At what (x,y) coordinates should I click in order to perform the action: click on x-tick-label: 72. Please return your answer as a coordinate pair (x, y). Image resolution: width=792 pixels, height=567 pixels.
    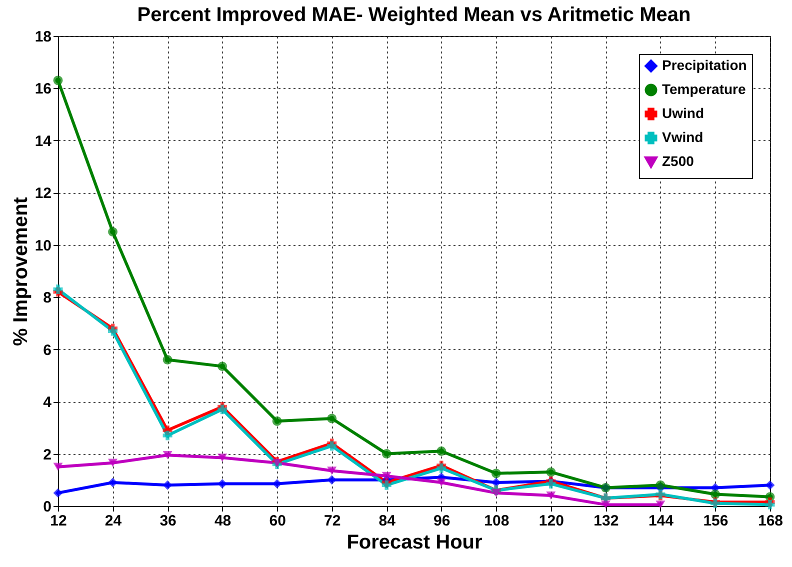
    Looking at the image, I should click on (332, 521).